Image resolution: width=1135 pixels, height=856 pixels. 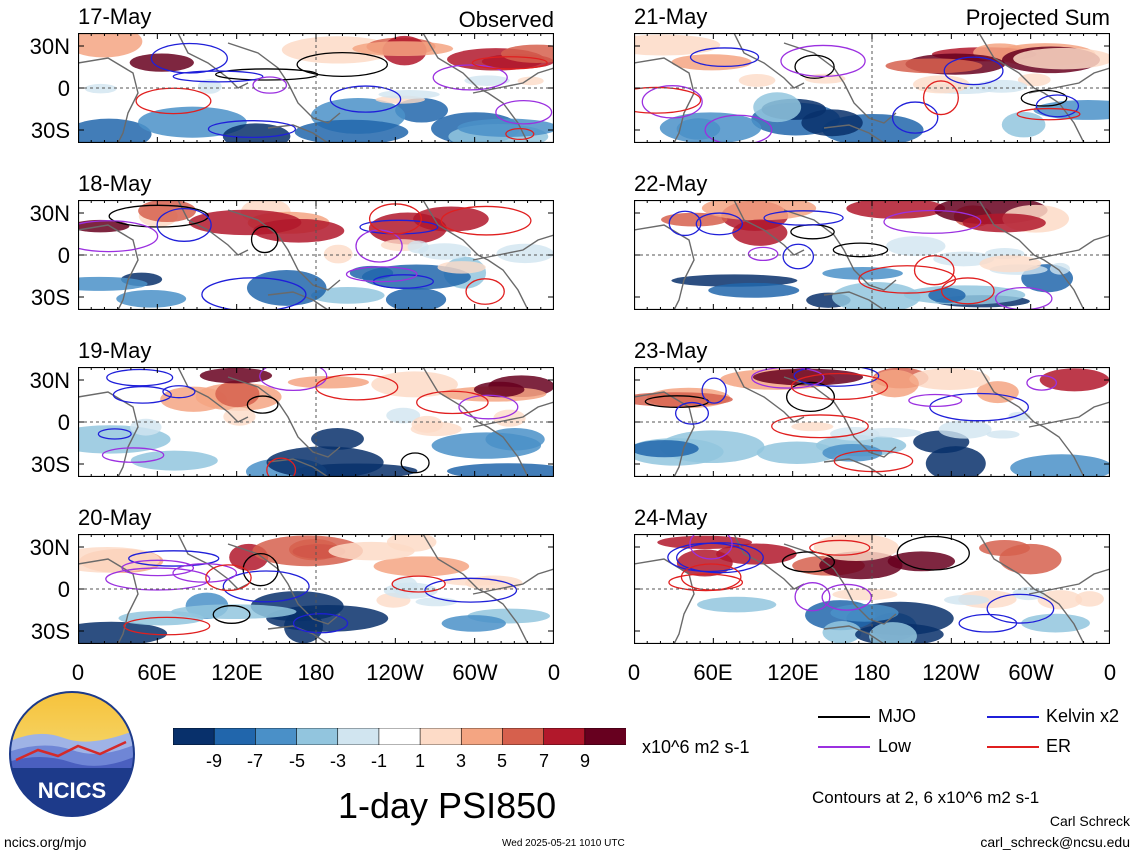 I want to click on legend-label-low: Low, so click(x=895, y=746).